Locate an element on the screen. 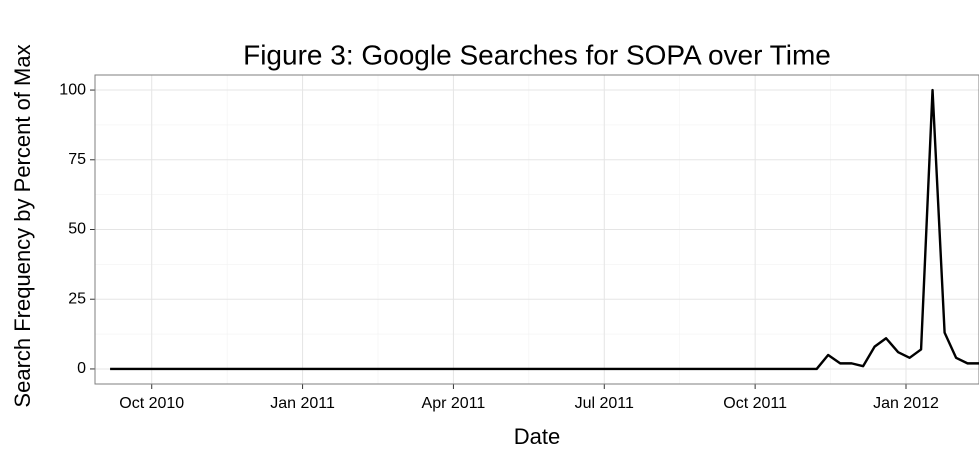 Image resolution: width=979 pixels, height=452 pixels. x-tick-label: Jul 2011 is located at coordinates (604, 403).